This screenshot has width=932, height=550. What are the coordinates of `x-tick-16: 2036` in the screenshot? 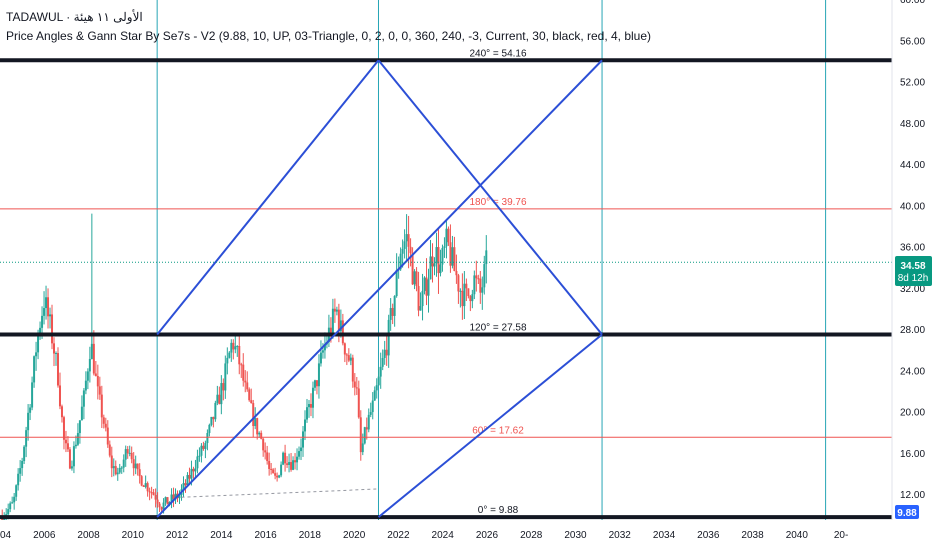 It's located at (708, 535).